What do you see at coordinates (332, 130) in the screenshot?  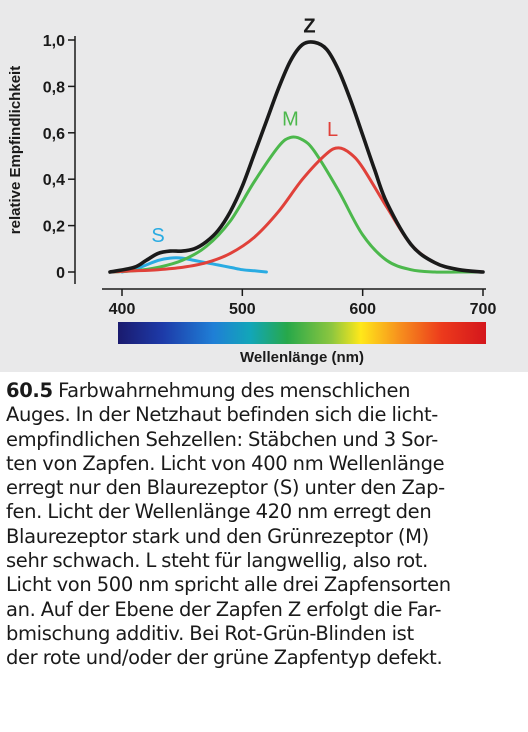 I see `series-label-l: L` at bounding box center [332, 130].